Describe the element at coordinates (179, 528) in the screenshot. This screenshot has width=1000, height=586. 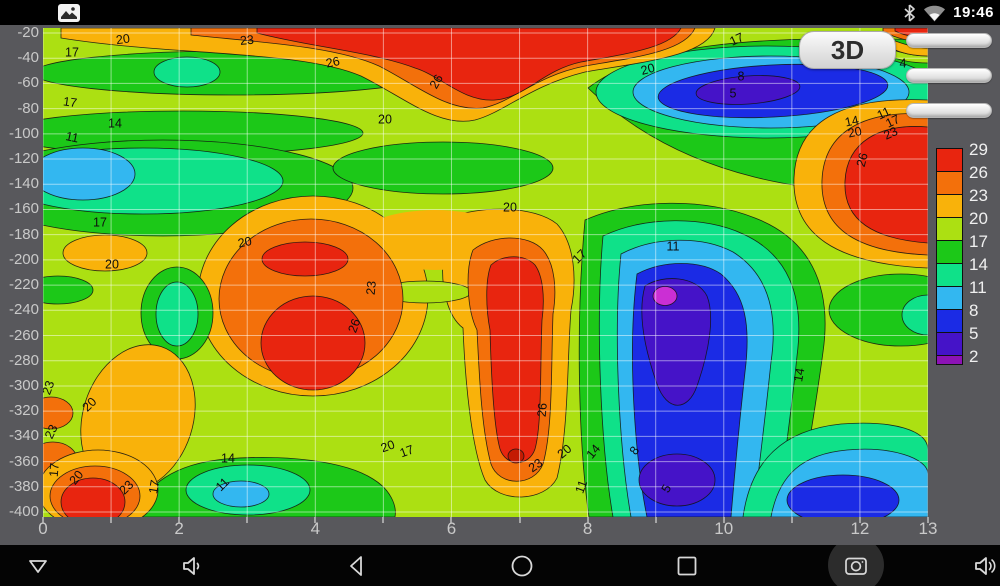
I see `x-axis-label: 2` at that location.